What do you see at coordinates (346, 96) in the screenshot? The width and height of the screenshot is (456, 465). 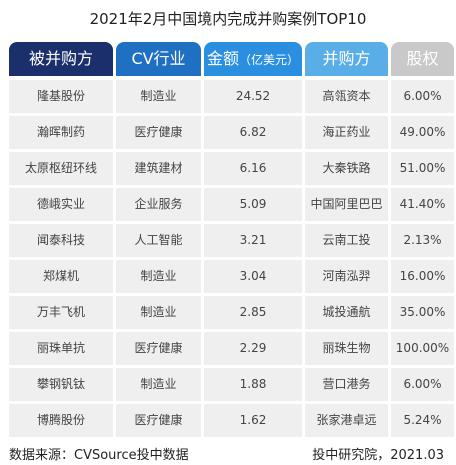 I see `cell-acquirer: 高瓴资本` at bounding box center [346, 96].